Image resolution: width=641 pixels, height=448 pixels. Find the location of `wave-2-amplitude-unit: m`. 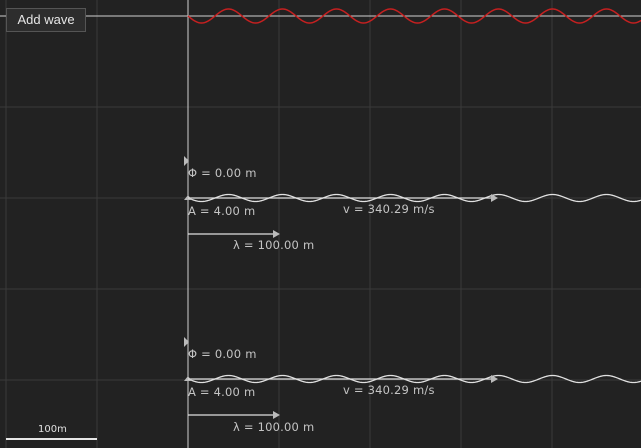

wave-2-amplitude-unit: m is located at coordinates (250, 392).